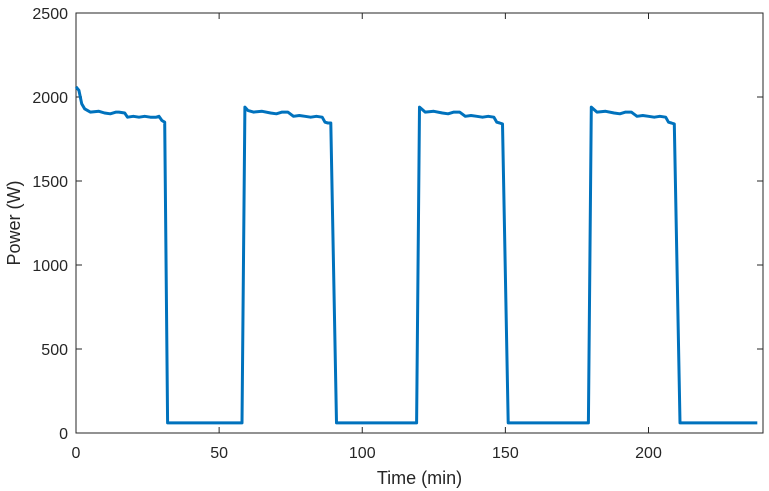 The image size is (769, 491). I want to click on y-tick-label: 0, so click(63, 434).